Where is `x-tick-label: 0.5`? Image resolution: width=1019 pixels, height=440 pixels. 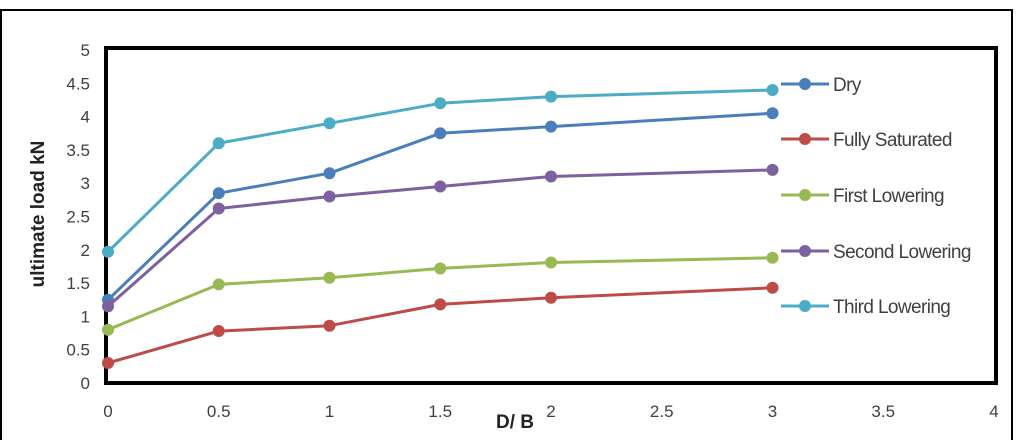
x-tick-label: 0.5 is located at coordinates (219, 411).